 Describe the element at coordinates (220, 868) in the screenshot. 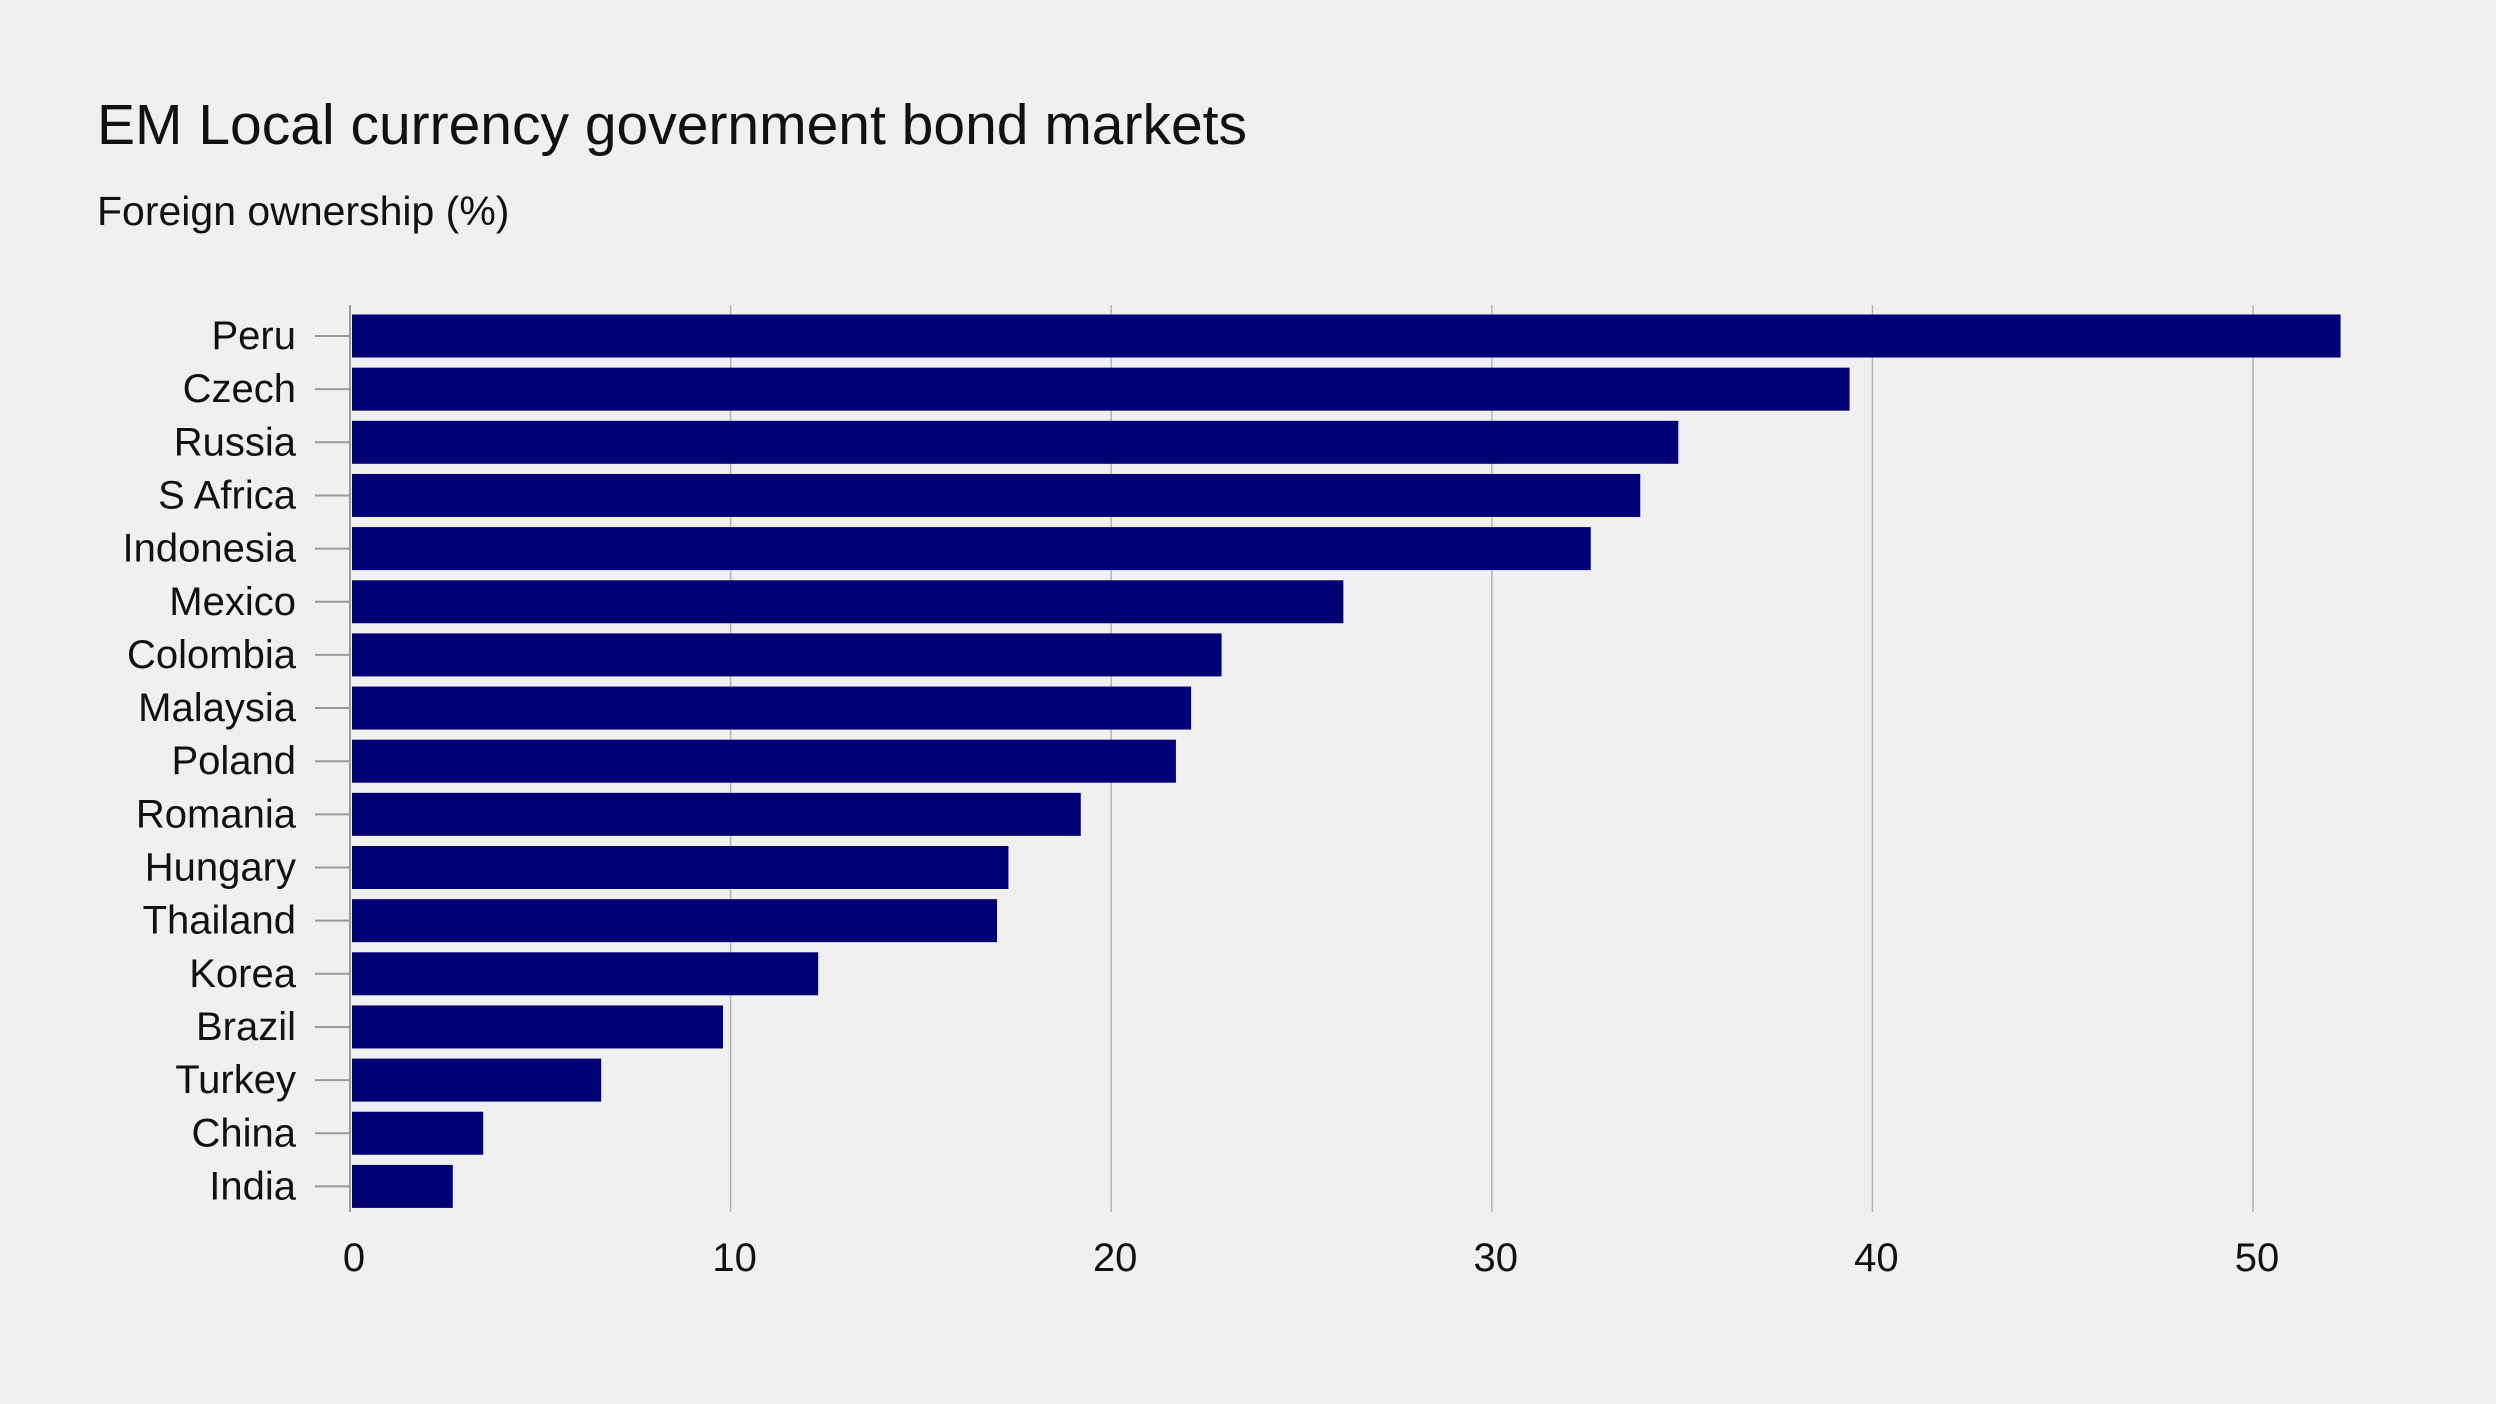

I see `category-label-10: Hungary` at that location.